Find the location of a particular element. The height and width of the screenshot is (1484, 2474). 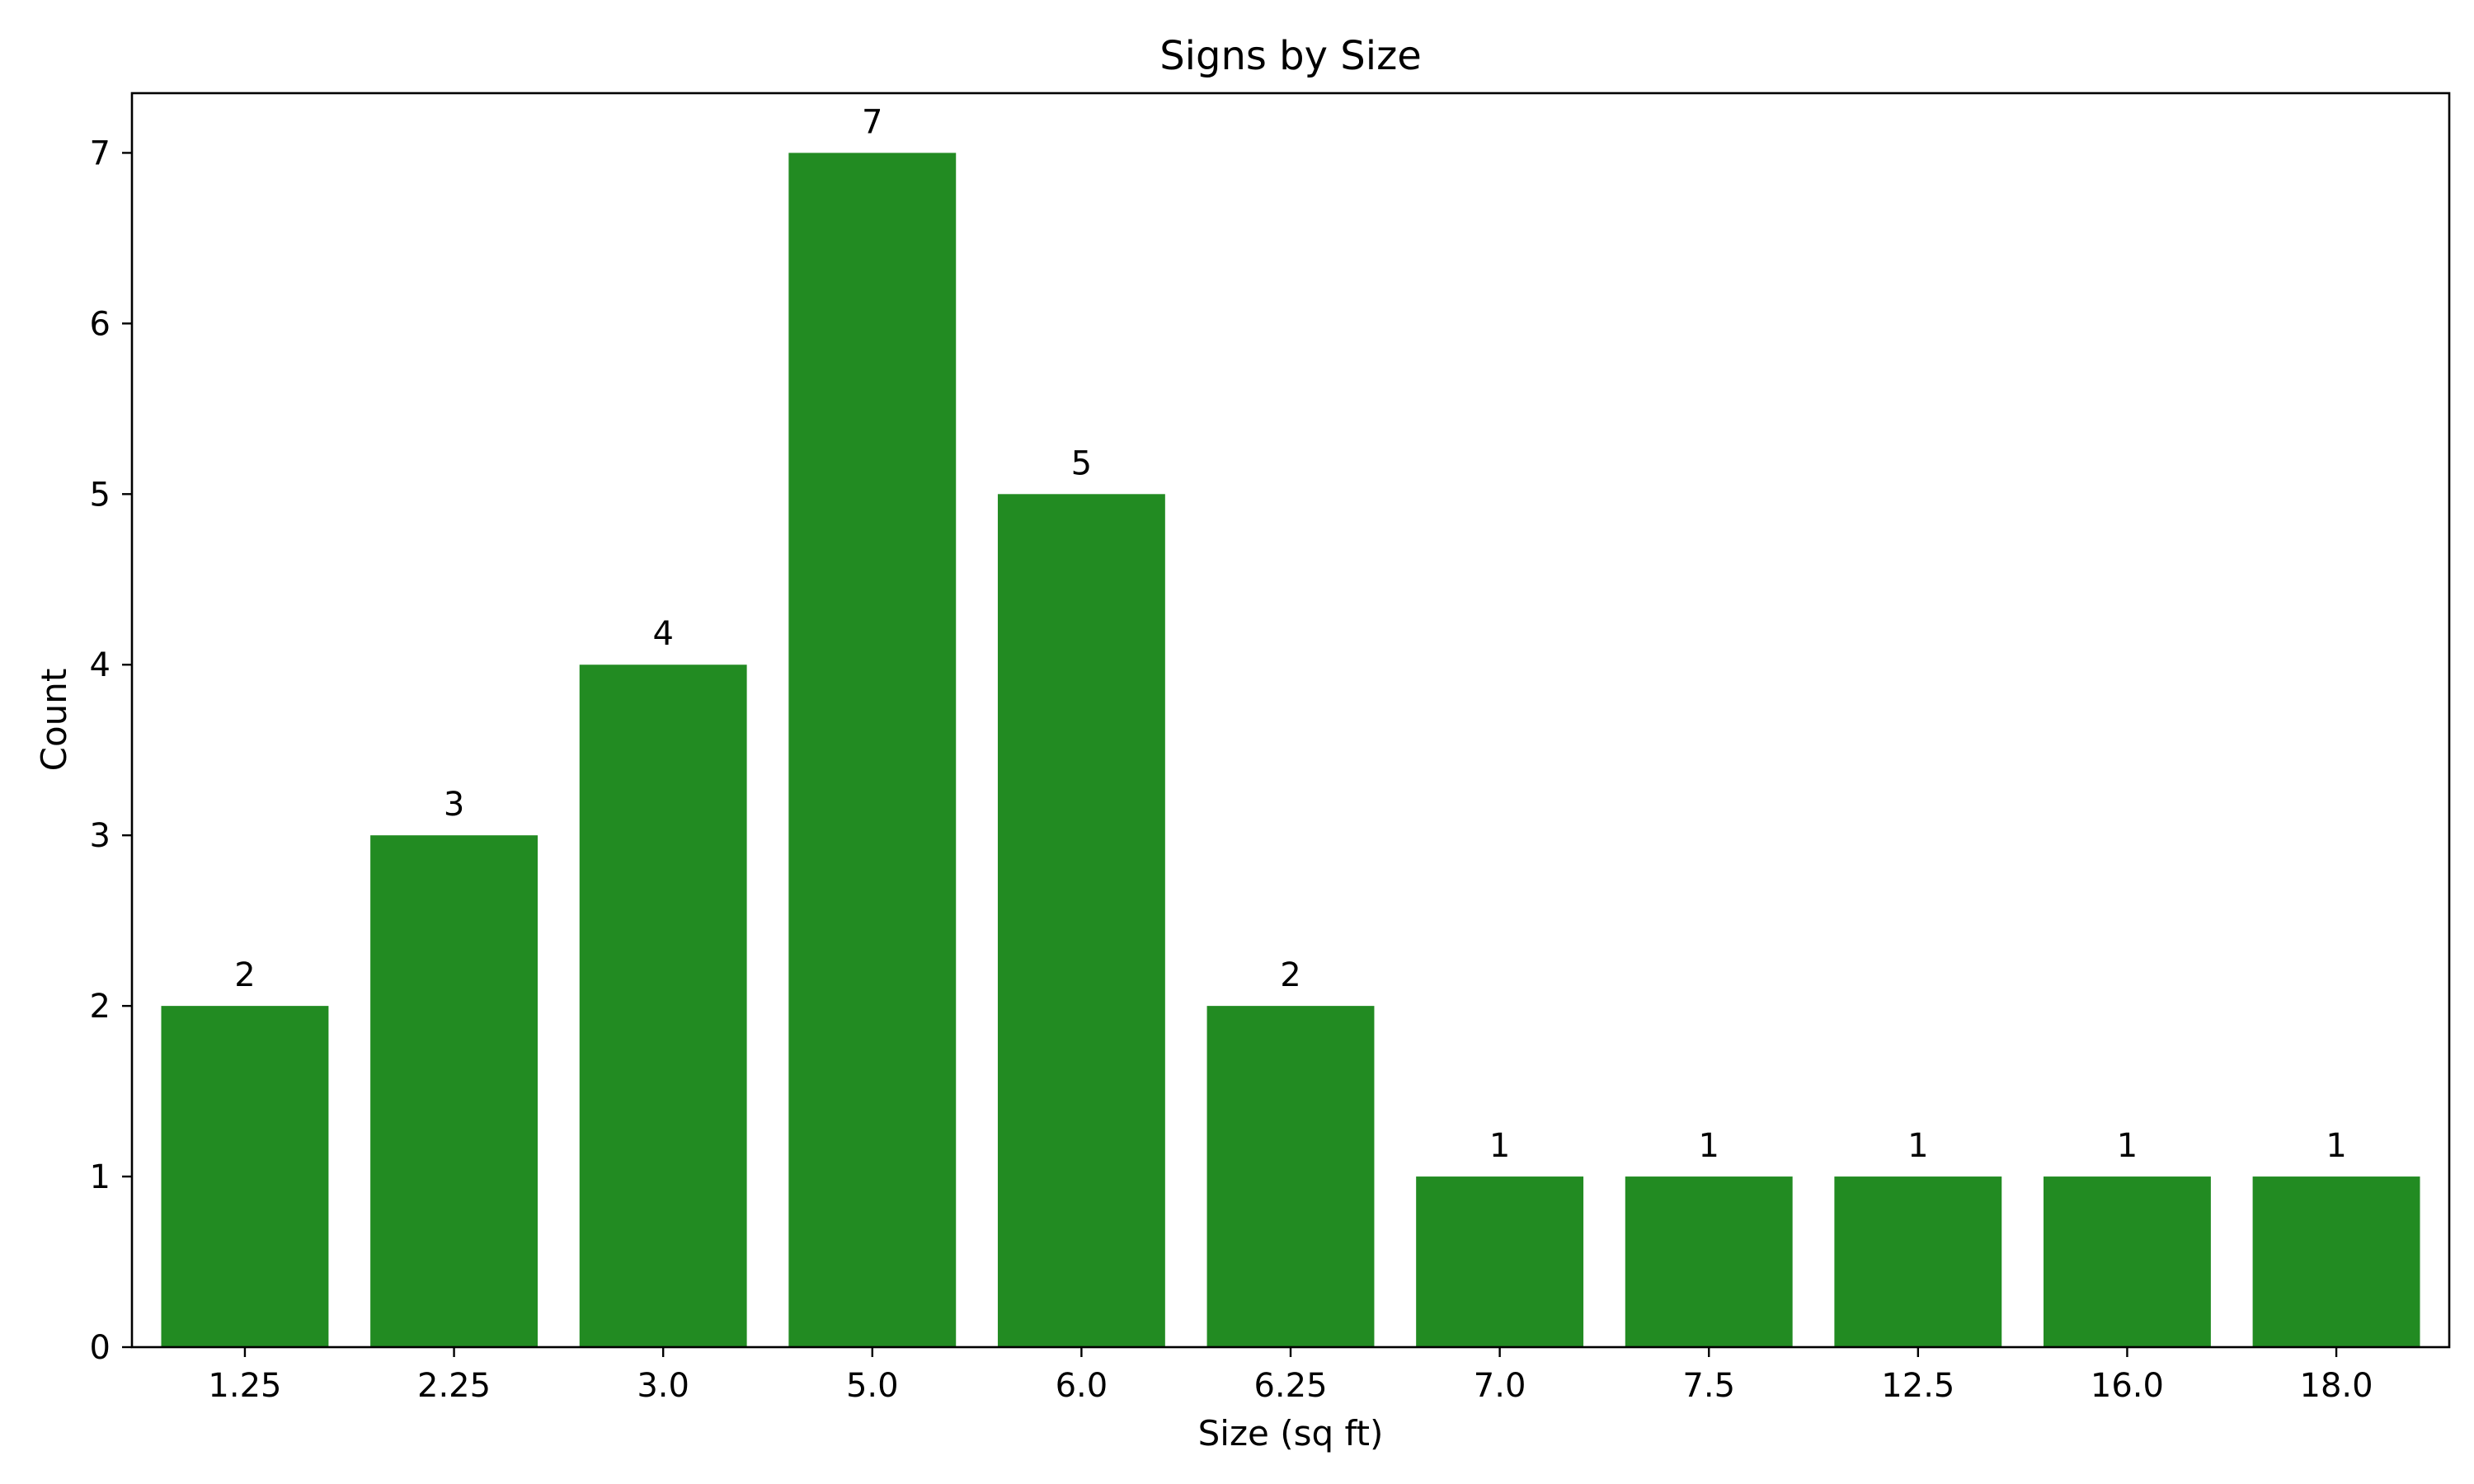

x-tick-label: 12.5 is located at coordinates (1917, 1386).